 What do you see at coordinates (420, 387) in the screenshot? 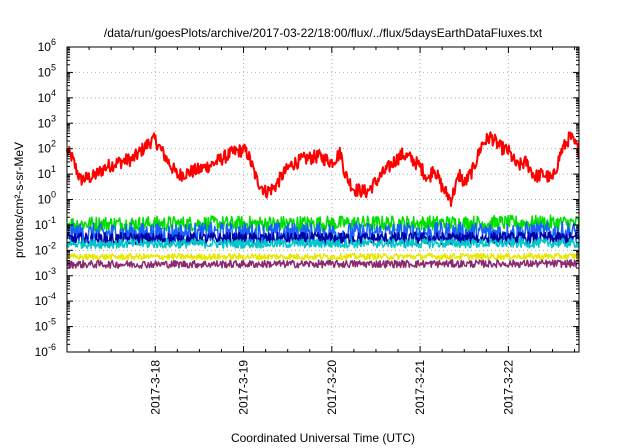
I see `x-tick-label: 2017-3-21` at bounding box center [420, 387].